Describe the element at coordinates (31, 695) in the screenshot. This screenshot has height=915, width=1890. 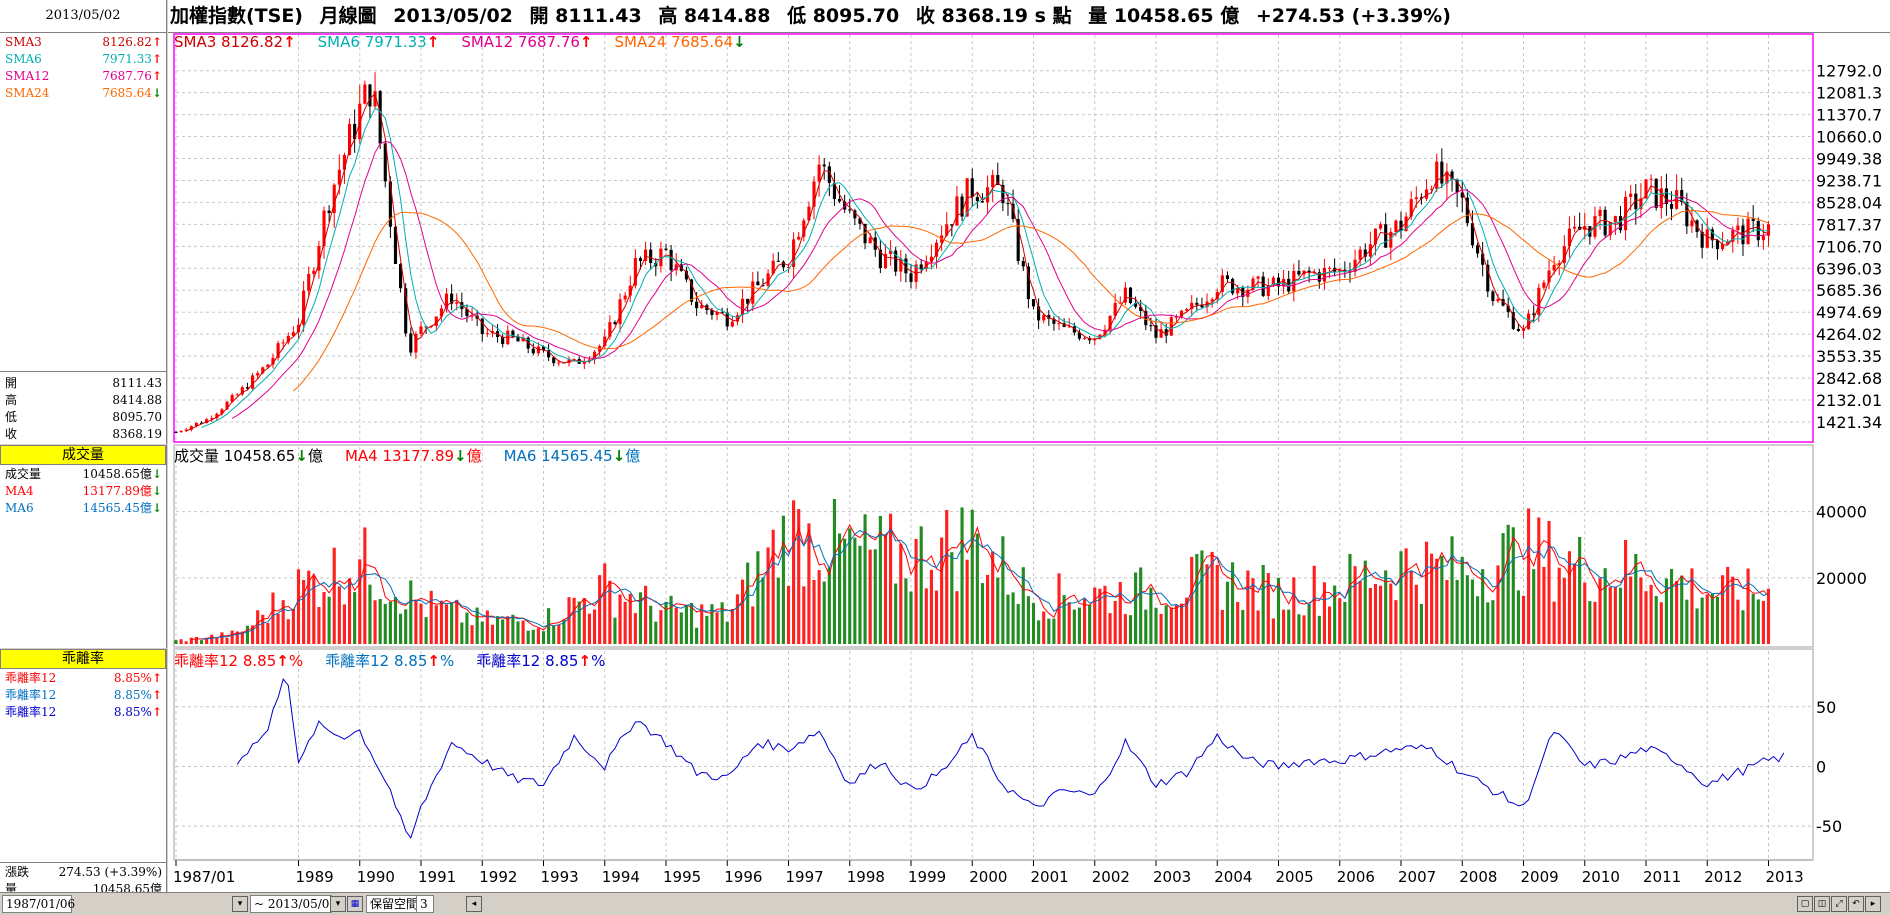
I see `bias-label: 乖離率12` at that location.